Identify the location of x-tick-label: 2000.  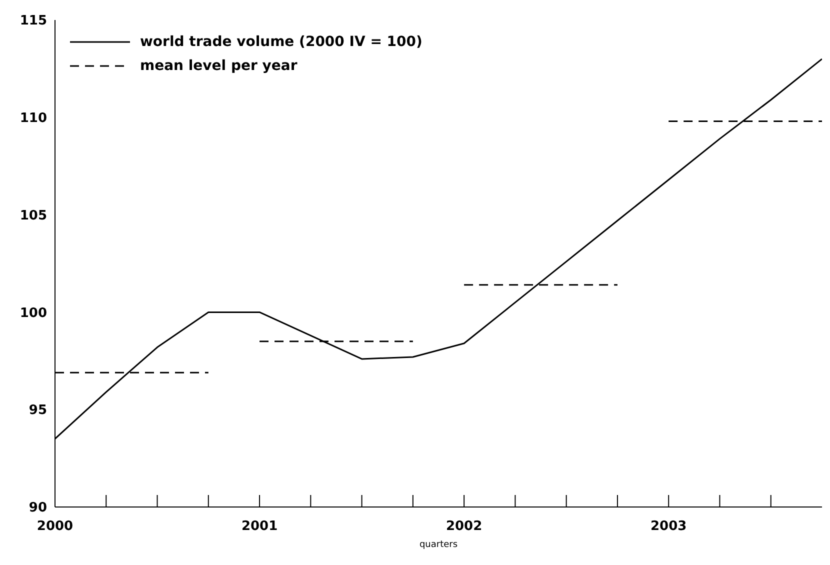
(55, 526).